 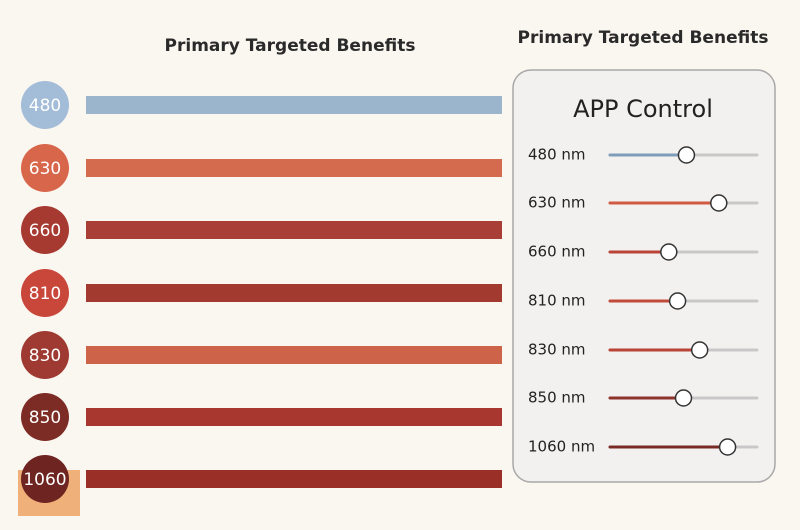 I want to click on left-header: Primary Targeted Benefits, so click(x=290, y=46).